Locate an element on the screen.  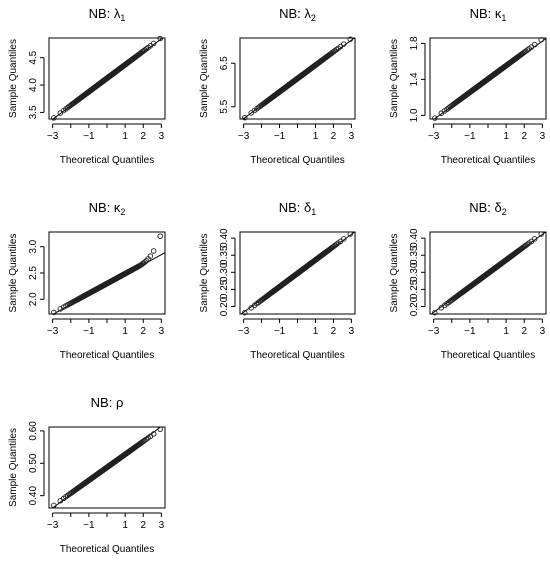
y-tick-label: 1.4 is located at coordinates (414, 79).